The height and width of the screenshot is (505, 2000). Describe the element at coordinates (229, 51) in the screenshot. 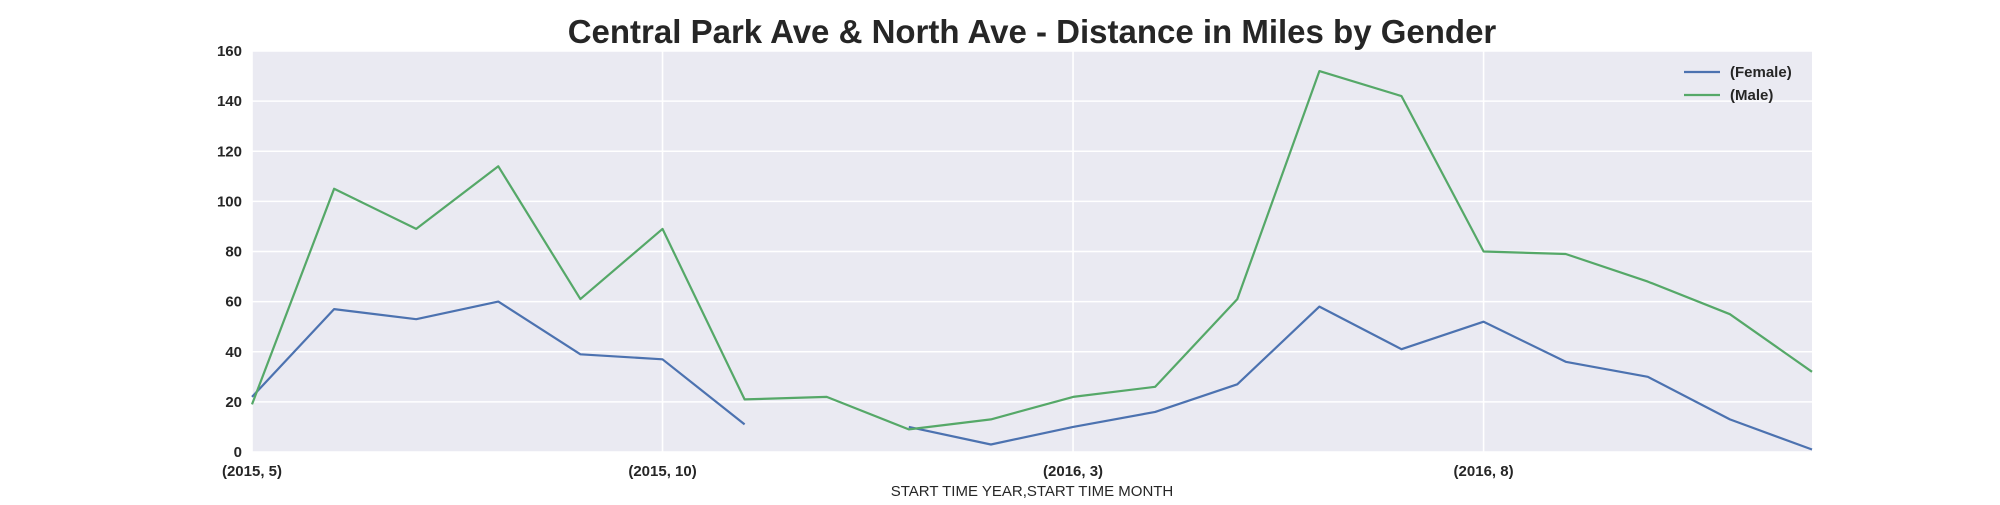

I see `y-tick-label: 160` at that location.